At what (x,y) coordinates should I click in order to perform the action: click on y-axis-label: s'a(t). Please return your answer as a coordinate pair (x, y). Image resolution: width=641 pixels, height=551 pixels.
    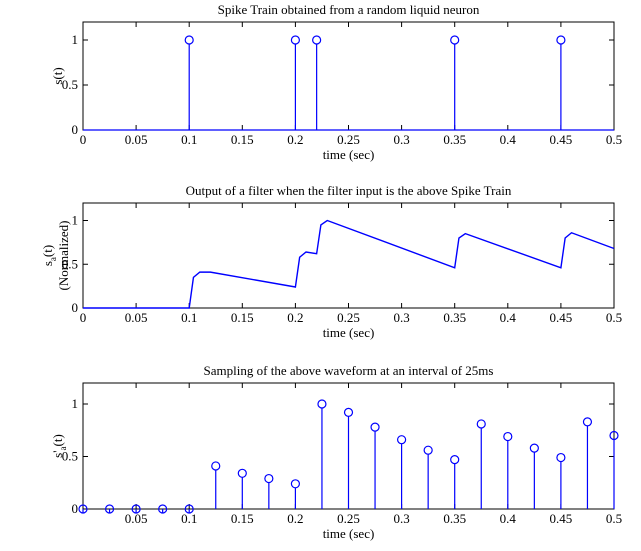
    Looking at the image, I should click on (59, 446).